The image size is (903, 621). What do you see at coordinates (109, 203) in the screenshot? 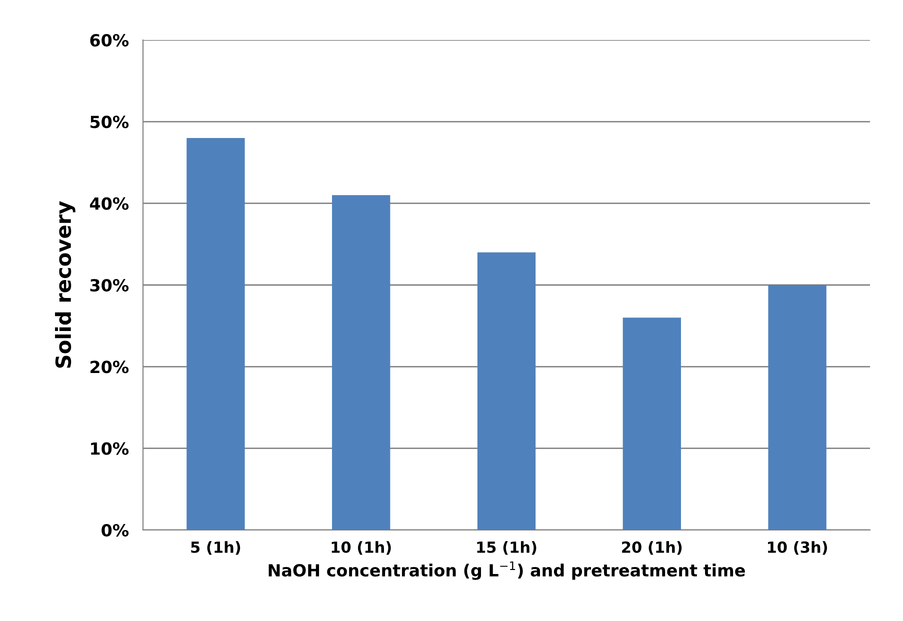
I see `y-tick-label: 40%` at bounding box center [109, 203].